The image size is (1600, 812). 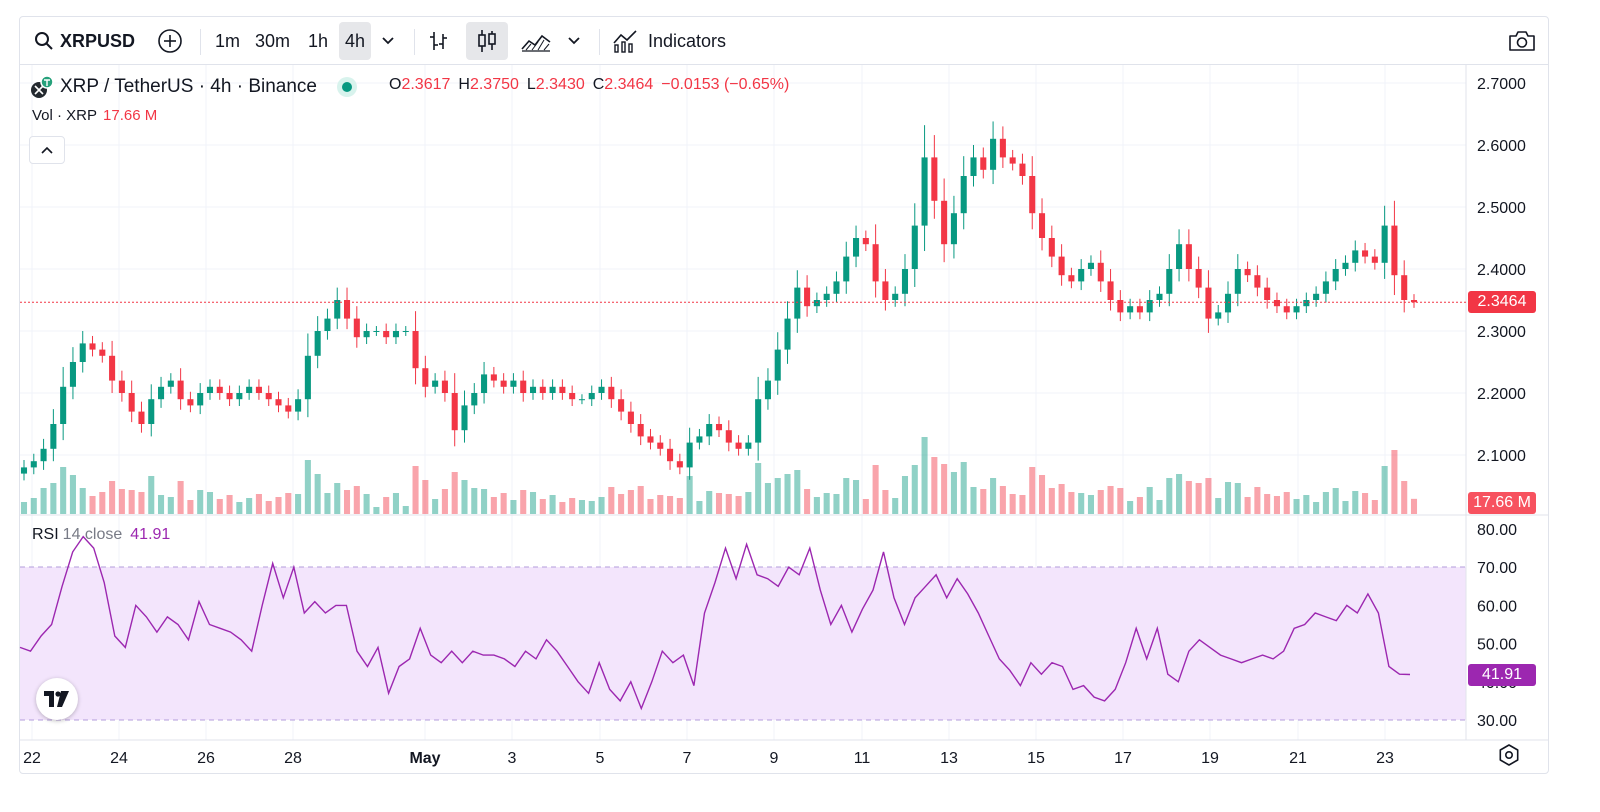 What do you see at coordinates (318, 40) in the screenshot?
I see `timeframe-1h: 1h` at bounding box center [318, 40].